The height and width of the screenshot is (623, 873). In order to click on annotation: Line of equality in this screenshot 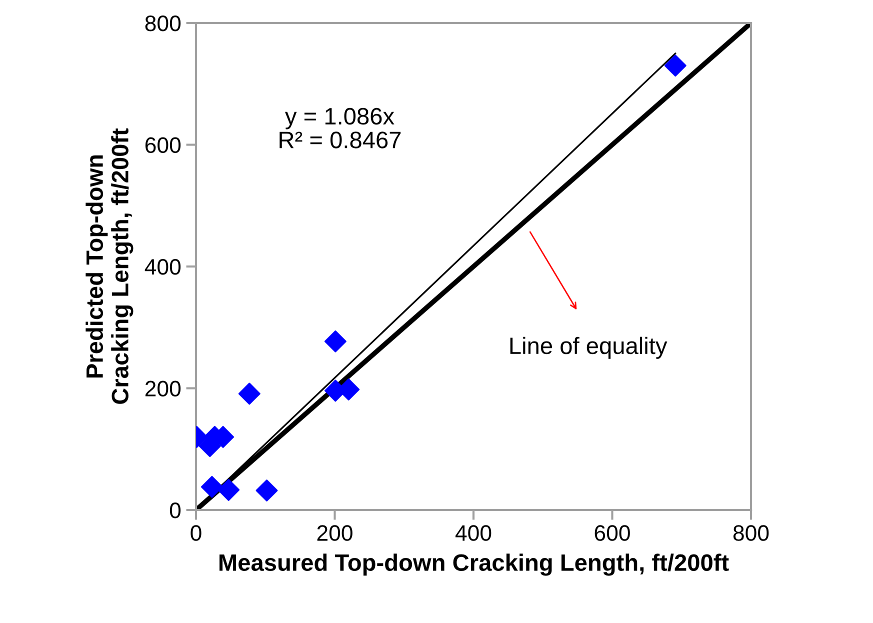, I will do `click(589, 347)`.